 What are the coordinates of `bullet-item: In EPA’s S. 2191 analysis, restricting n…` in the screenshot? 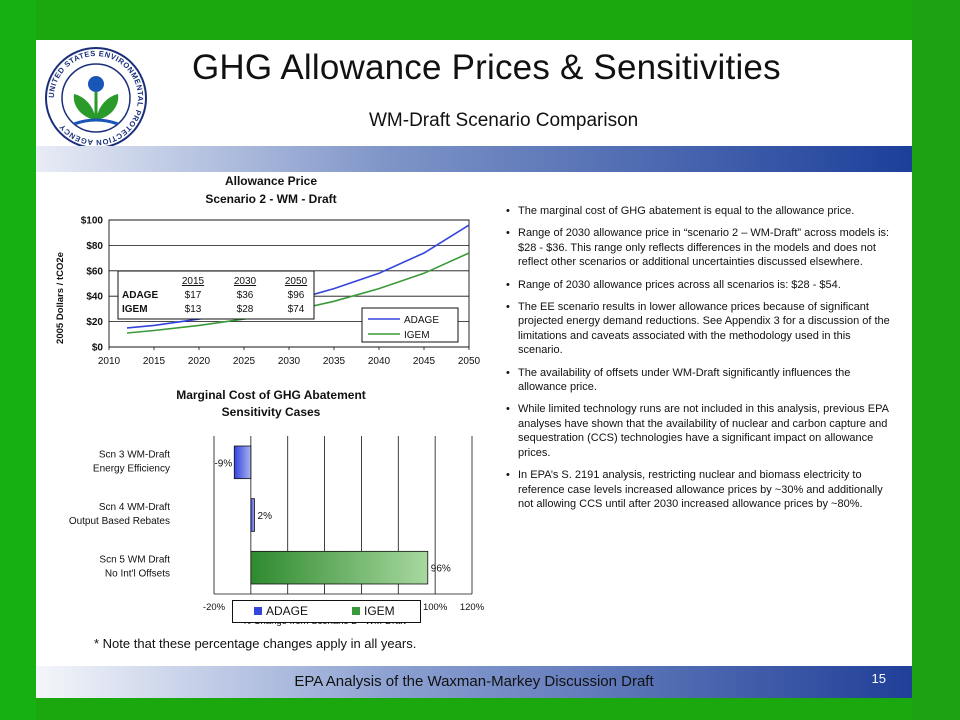 It's located at (702, 489).